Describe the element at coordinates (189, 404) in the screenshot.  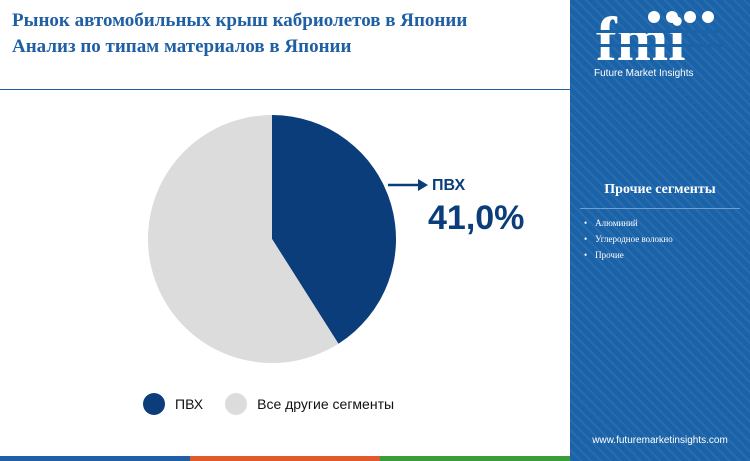
I see `legend-label-pvc: ПВХ` at that location.